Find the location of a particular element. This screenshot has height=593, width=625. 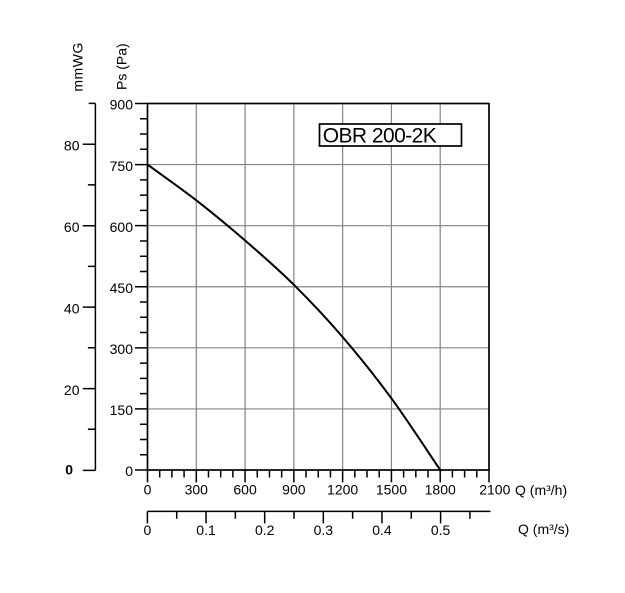

svg-text: 80 is located at coordinates (72, 145).